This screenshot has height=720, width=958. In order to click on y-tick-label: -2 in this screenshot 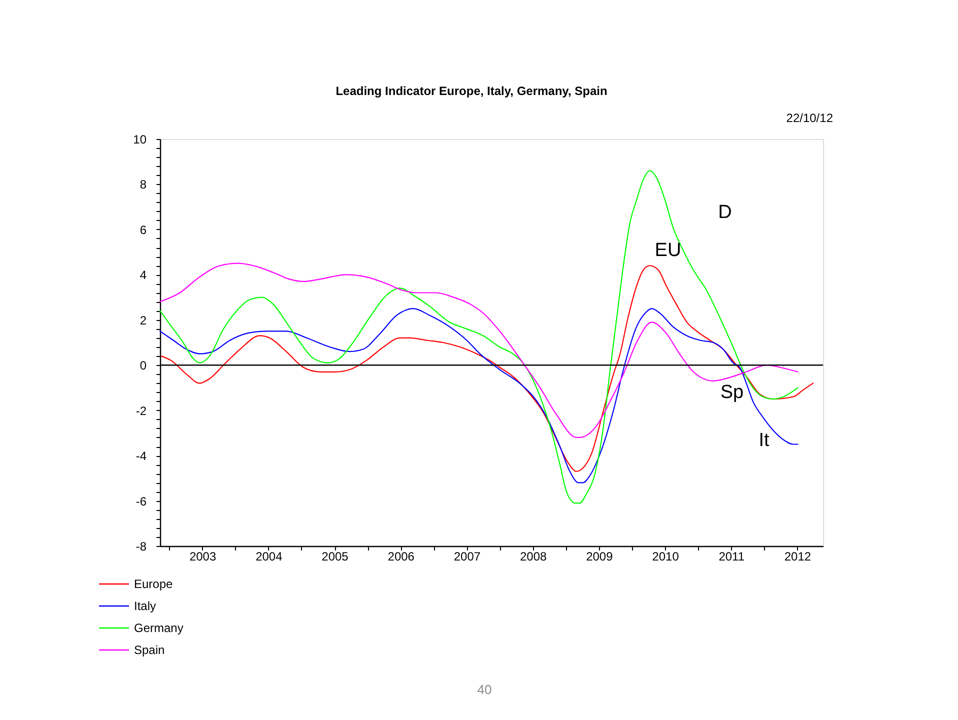, I will do `click(141, 411)`.